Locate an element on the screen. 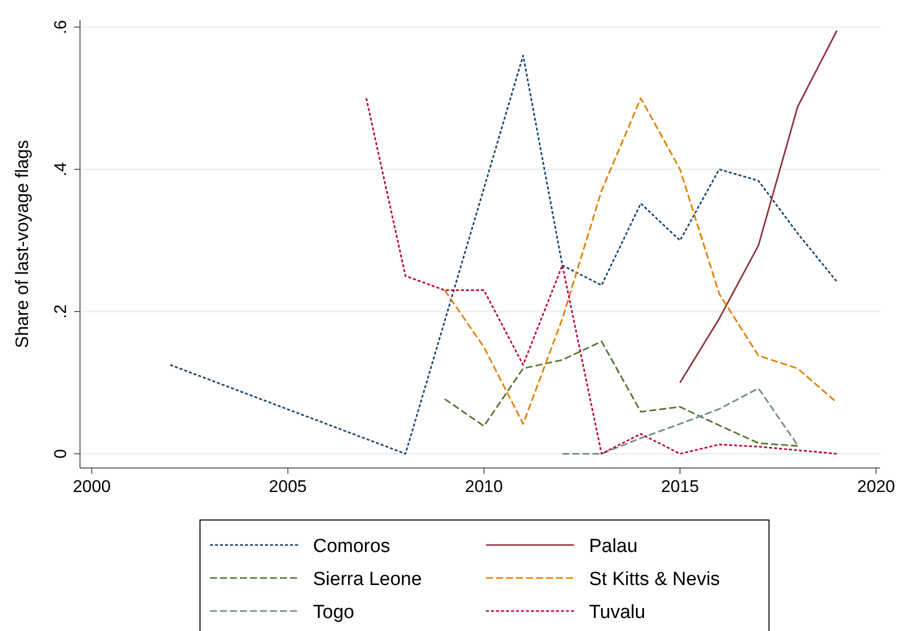 This screenshot has height=631, width=904. legend-label: Togo is located at coordinates (333, 612).